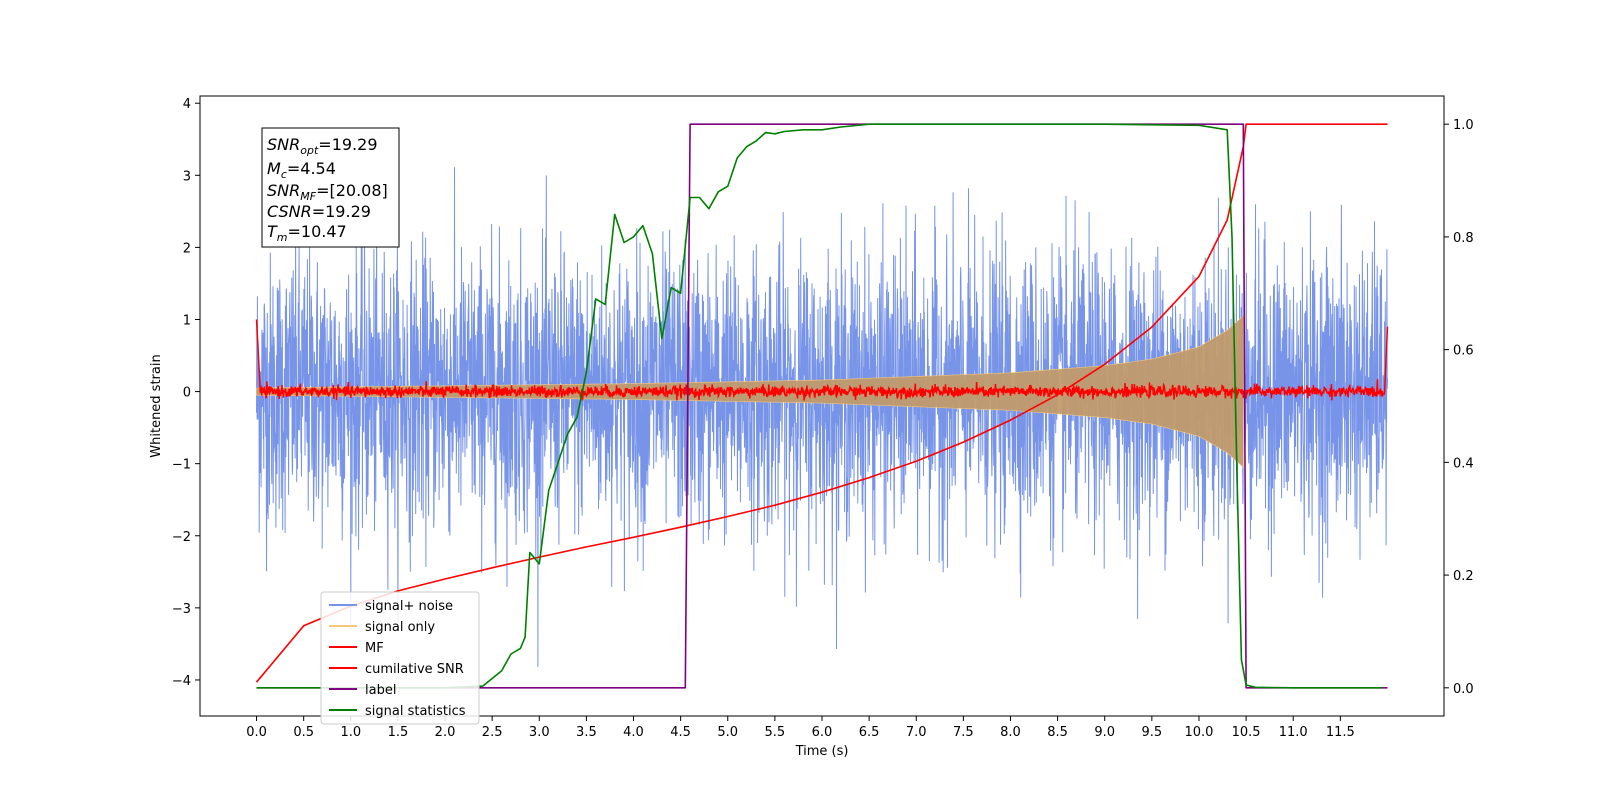 The width and height of the screenshot is (1600, 800). I want to click on x-tick-label: 3.5, so click(586, 732).